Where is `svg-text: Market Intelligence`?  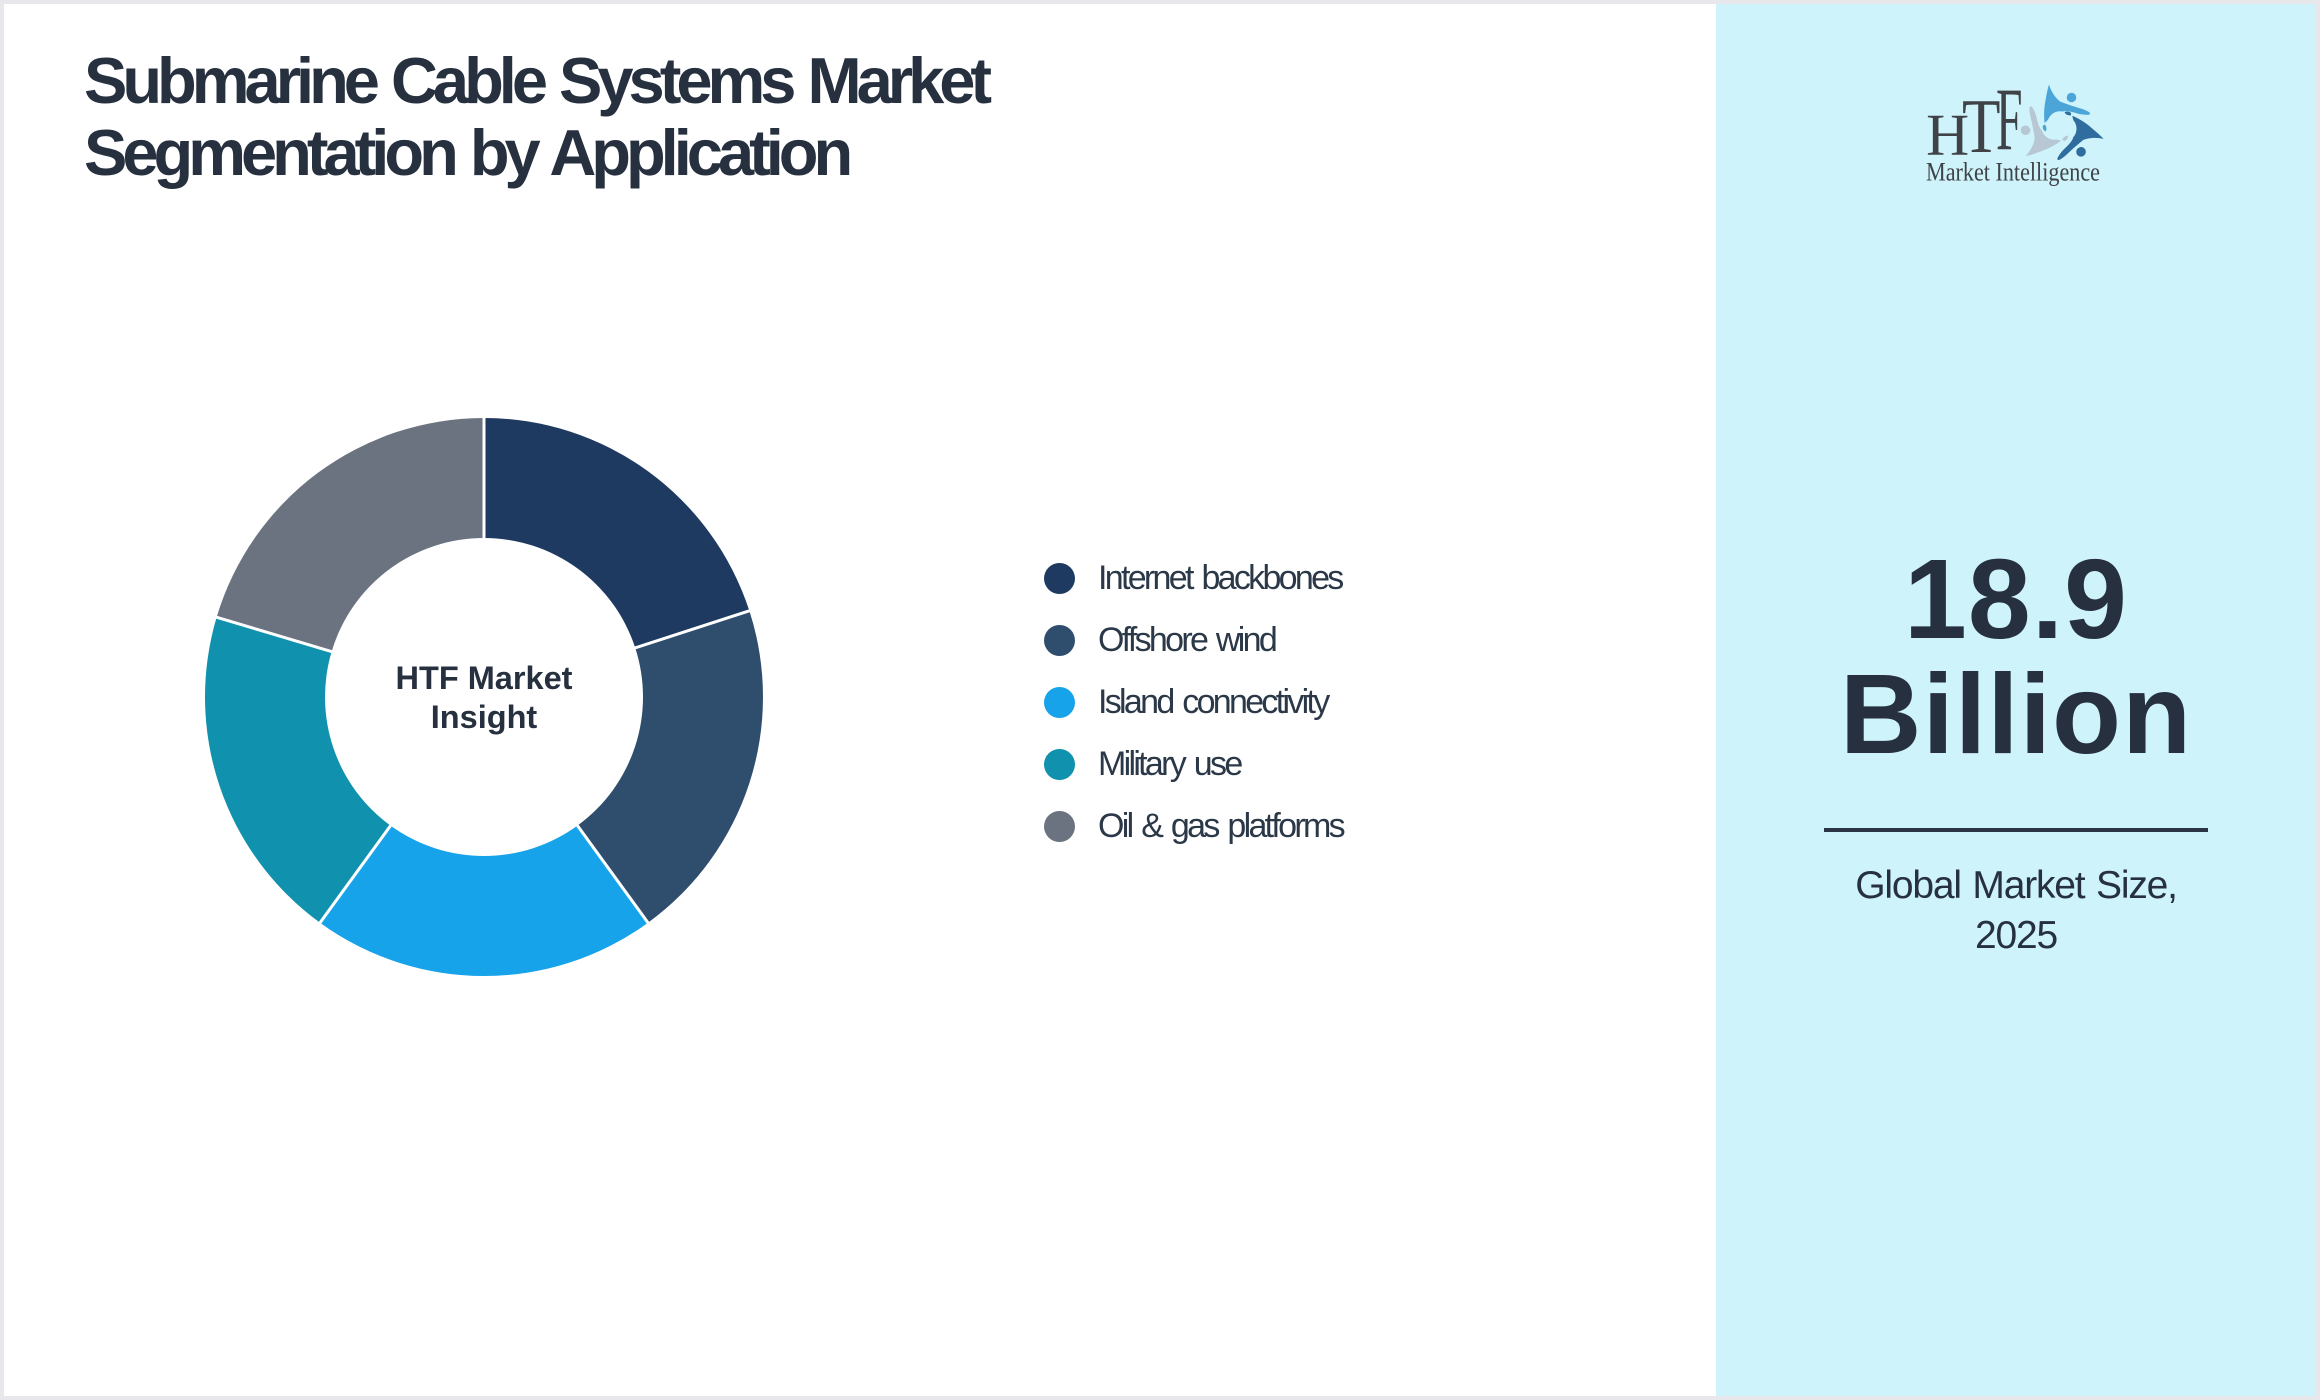 svg-text: Market Intelligence is located at coordinates (2013, 172).